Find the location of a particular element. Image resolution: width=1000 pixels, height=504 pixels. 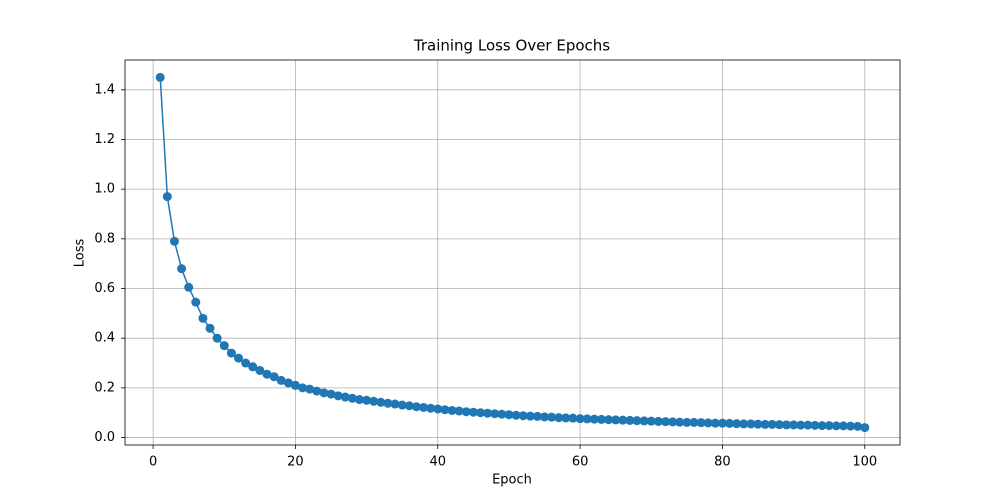

x-tick-label: 0 is located at coordinates (153, 462).